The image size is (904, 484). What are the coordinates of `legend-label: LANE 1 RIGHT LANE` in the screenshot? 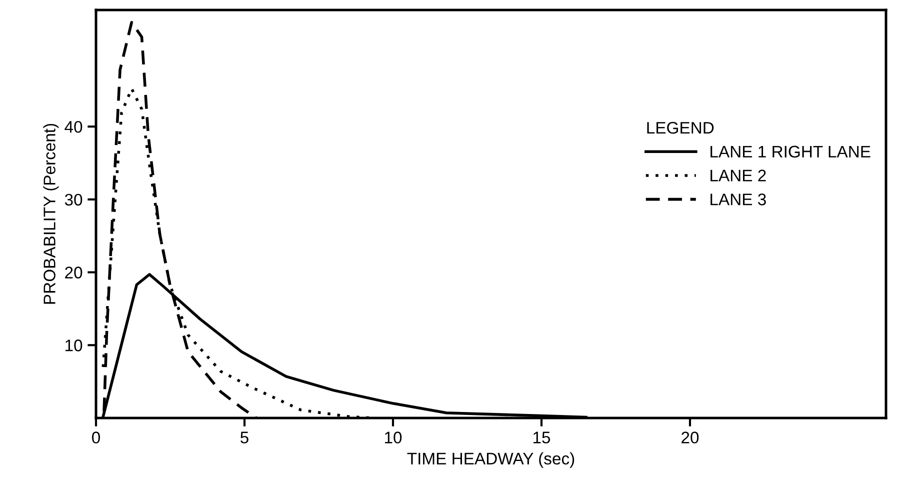 It's located at (790, 152).